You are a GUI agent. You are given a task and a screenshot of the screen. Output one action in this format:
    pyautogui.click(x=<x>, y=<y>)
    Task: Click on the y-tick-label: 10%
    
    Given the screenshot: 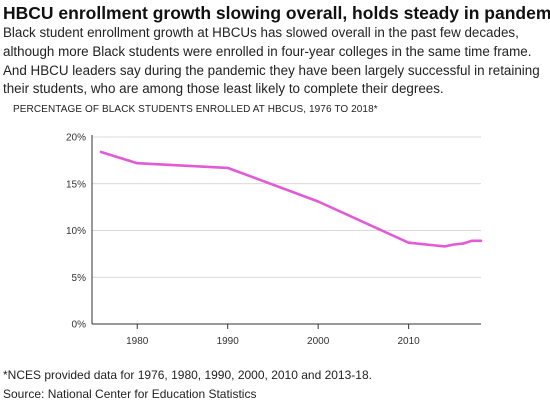 What is the action you would take?
    pyautogui.click(x=76, y=231)
    